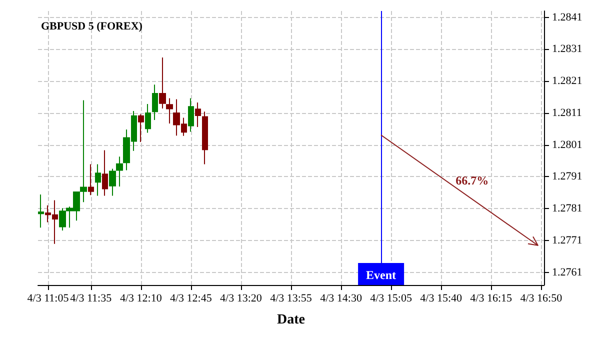 The width and height of the screenshot is (600, 340). Describe the element at coordinates (291, 298) in the screenshot. I see `x-tick-label: 4/3 13:55` at that location.